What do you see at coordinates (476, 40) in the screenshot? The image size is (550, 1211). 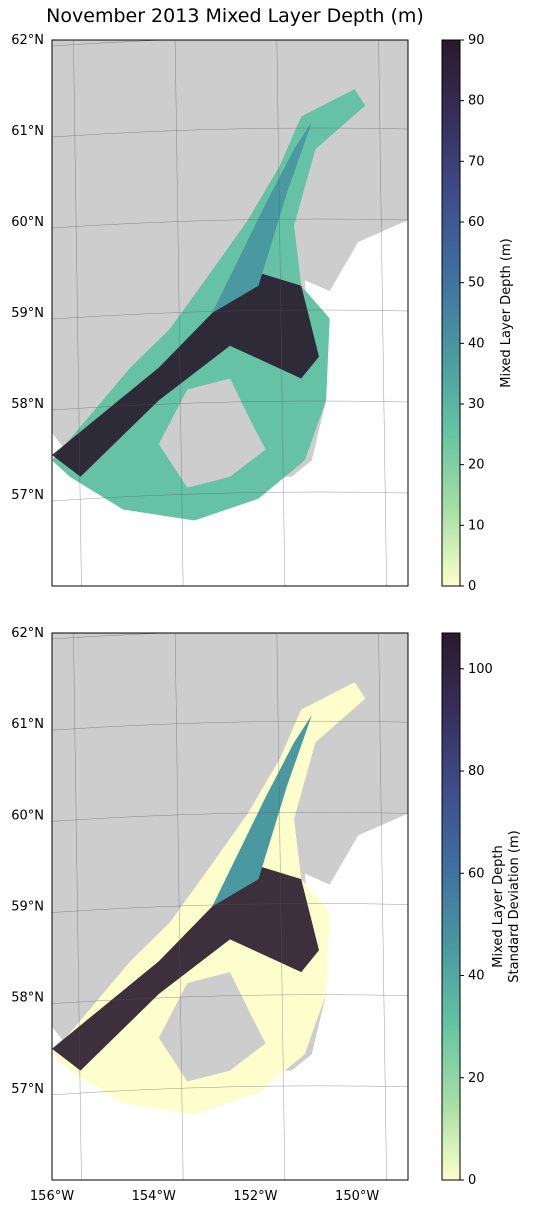 I see `colorbar-tick-label: 90` at bounding box center [476, 40].